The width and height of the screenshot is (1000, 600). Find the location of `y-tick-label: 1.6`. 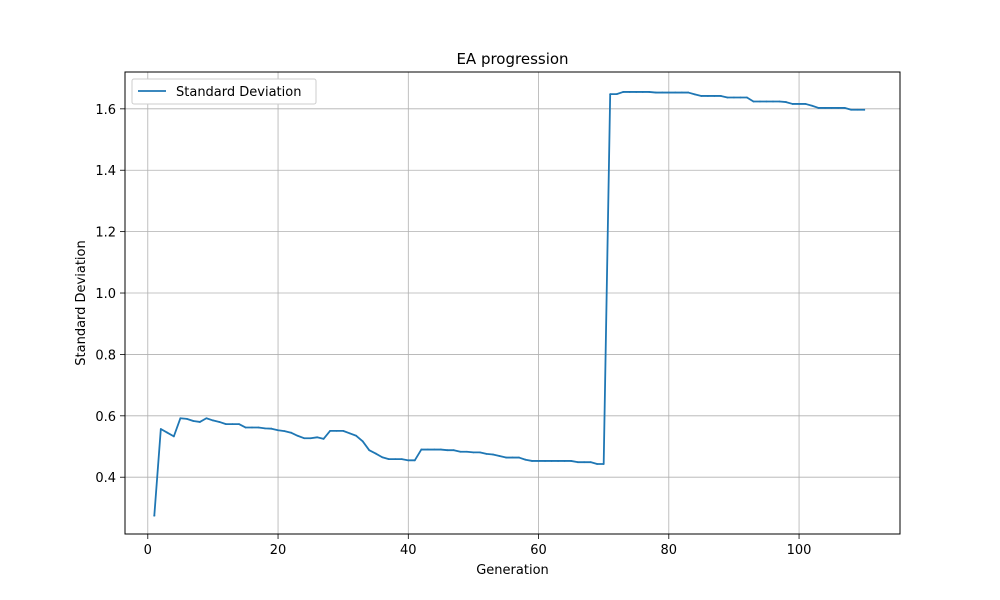

y-tick-label: 1.6 is located at coordinates (105, 110).